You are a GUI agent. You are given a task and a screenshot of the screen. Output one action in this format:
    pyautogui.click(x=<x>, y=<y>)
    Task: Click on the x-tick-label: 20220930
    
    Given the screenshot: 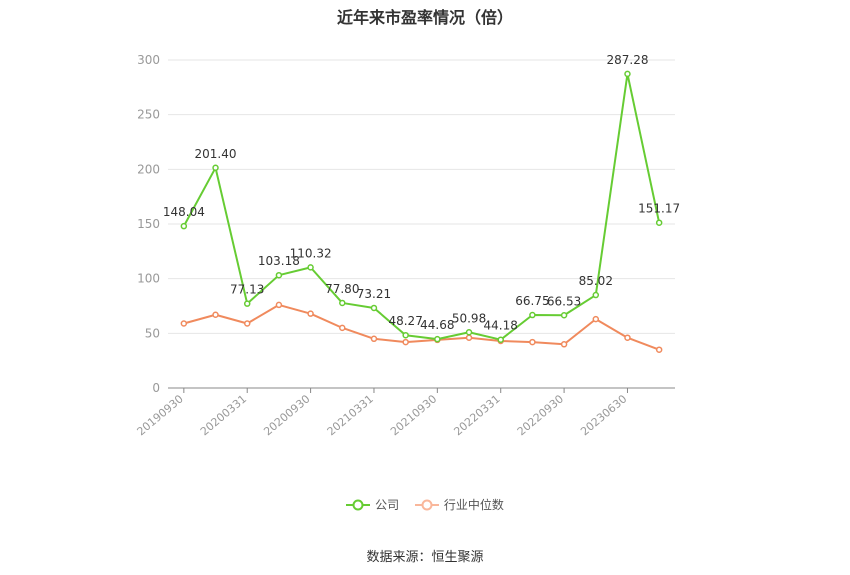 What is the action you would take?
    pyautogui.click(x=540, y=415)
    